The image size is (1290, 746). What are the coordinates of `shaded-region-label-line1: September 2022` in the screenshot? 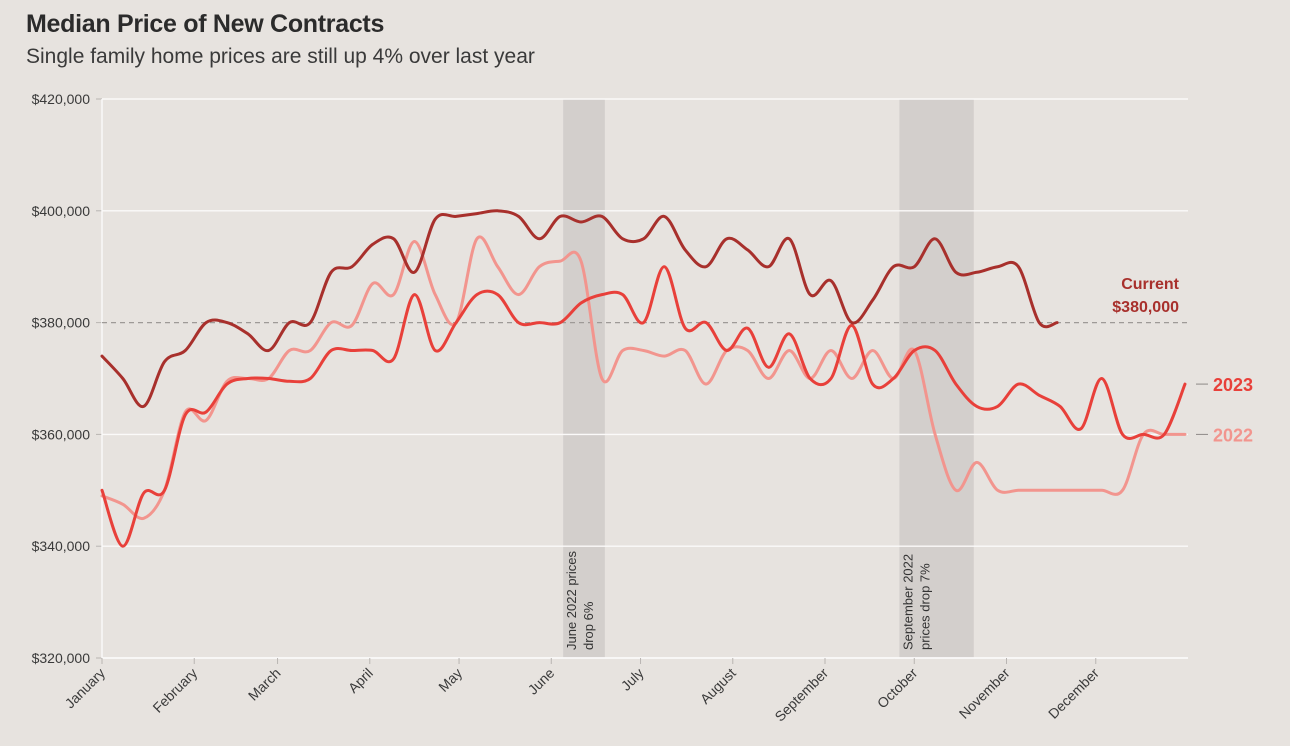 It's located at (907, 602).